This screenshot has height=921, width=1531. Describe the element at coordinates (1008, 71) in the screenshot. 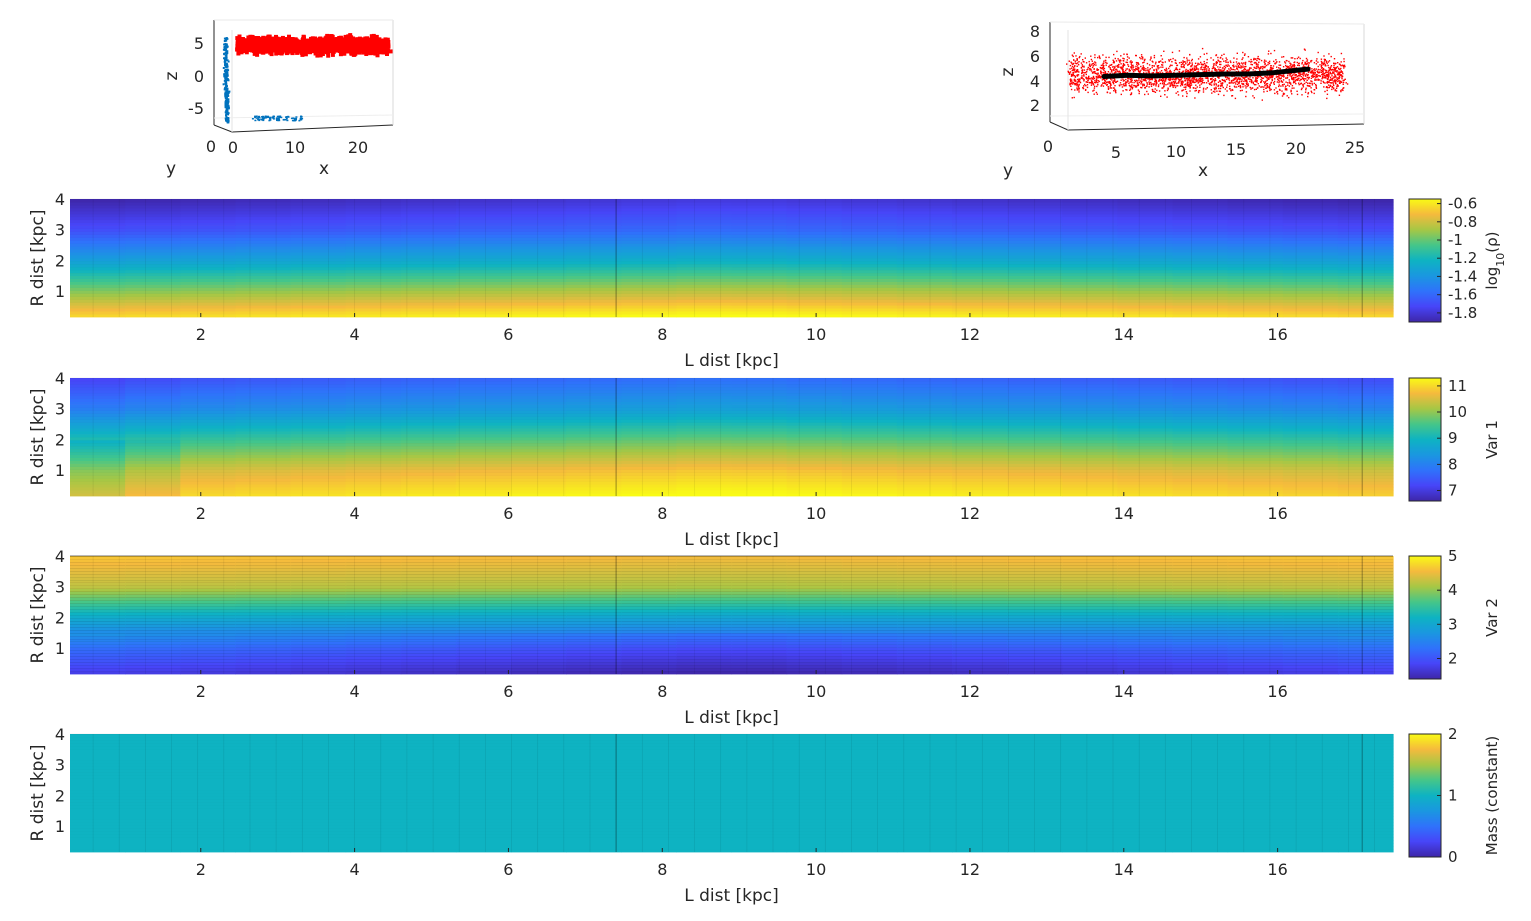

I see `scatter3d-right-zlabel: z` at that location.